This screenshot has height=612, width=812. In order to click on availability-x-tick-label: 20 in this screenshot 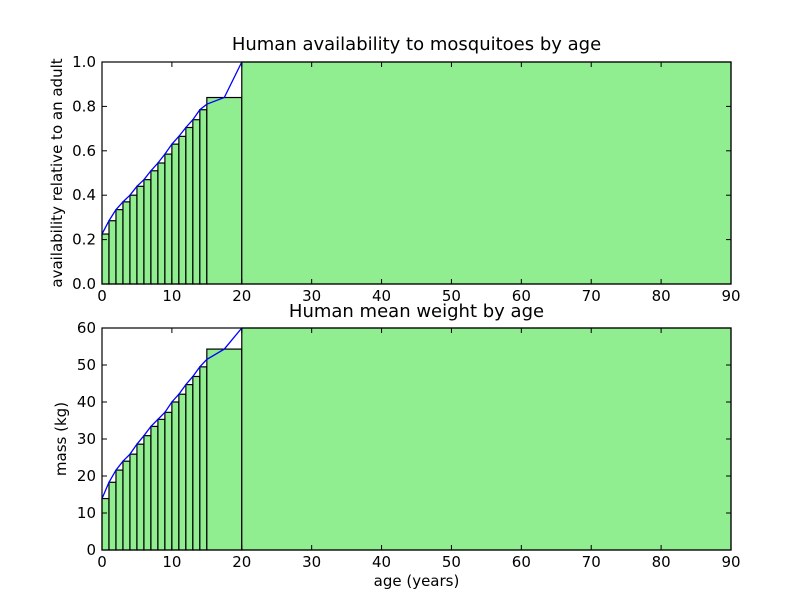, I will do `click(241, 296)`.